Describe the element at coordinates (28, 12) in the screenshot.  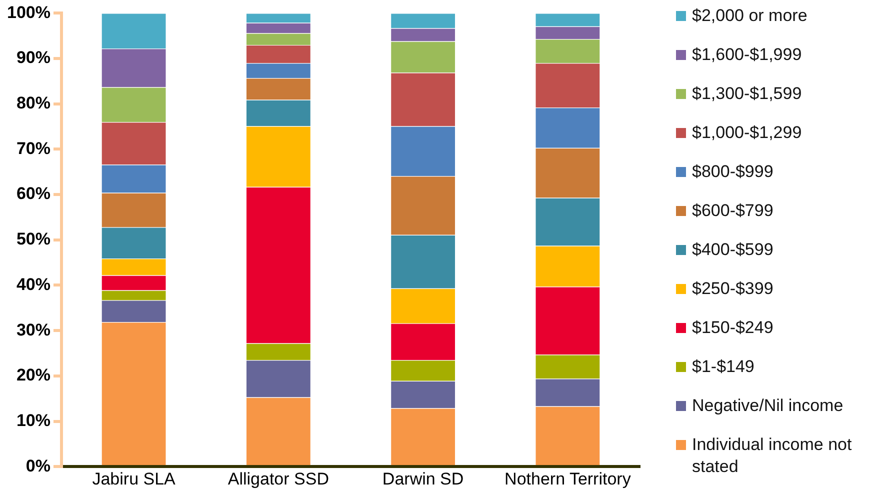
I see `y-tick-label: 100%` at that location.